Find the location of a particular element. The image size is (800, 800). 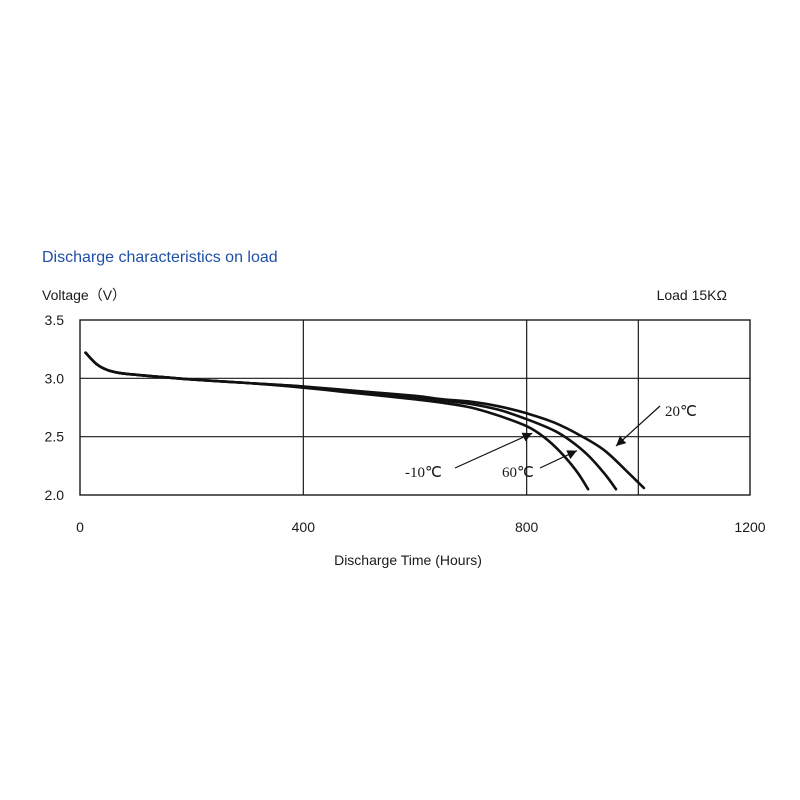

x-tick-label: 800 is located at coordinates (527, 527).